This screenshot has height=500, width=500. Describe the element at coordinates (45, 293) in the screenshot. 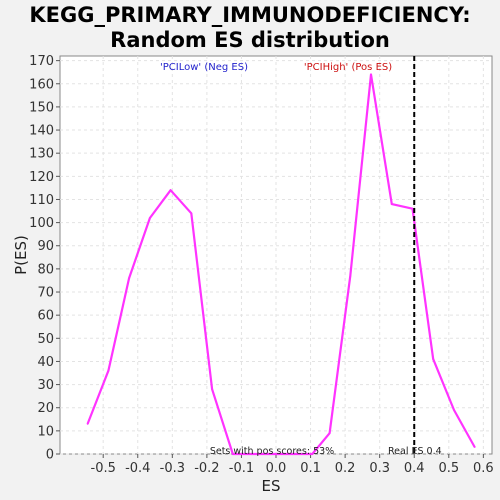

I see `y-tick-label: 70` at that location.